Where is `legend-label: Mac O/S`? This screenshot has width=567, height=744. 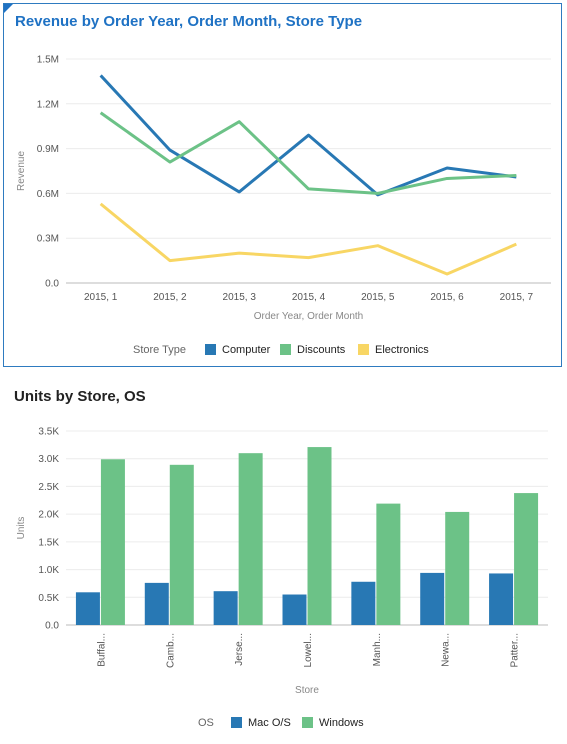 legend-label: Mac O/S is located at coordinates (269, 723).